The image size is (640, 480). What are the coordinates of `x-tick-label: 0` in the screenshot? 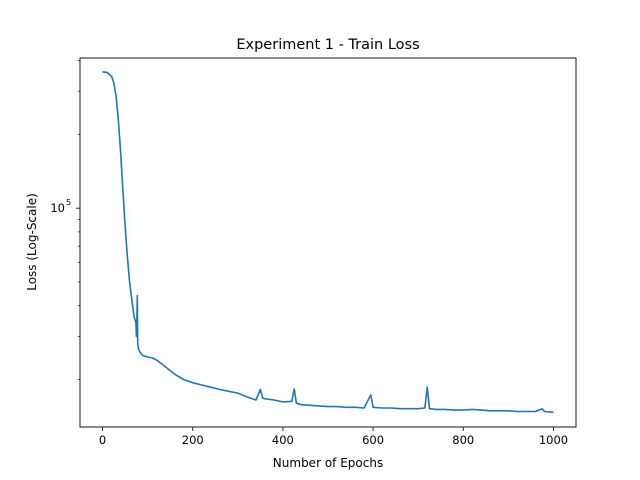 It's located at (102, 440).